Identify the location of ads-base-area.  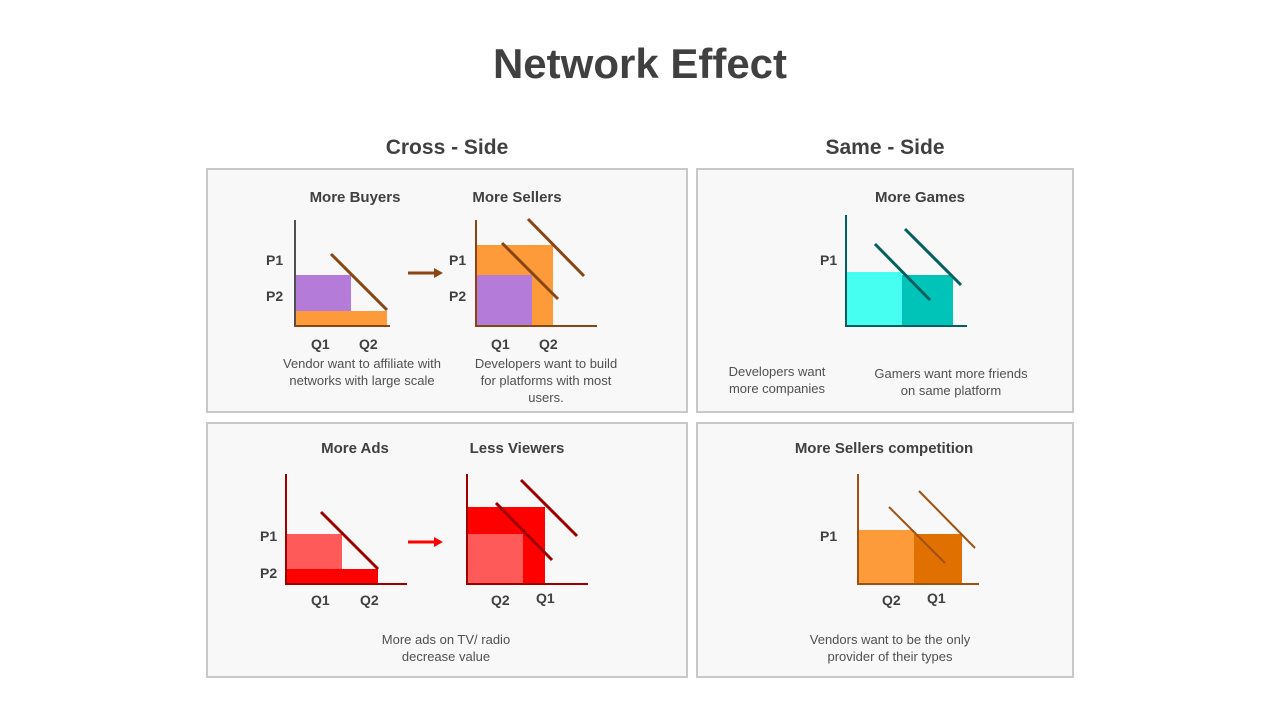
(332, 576).